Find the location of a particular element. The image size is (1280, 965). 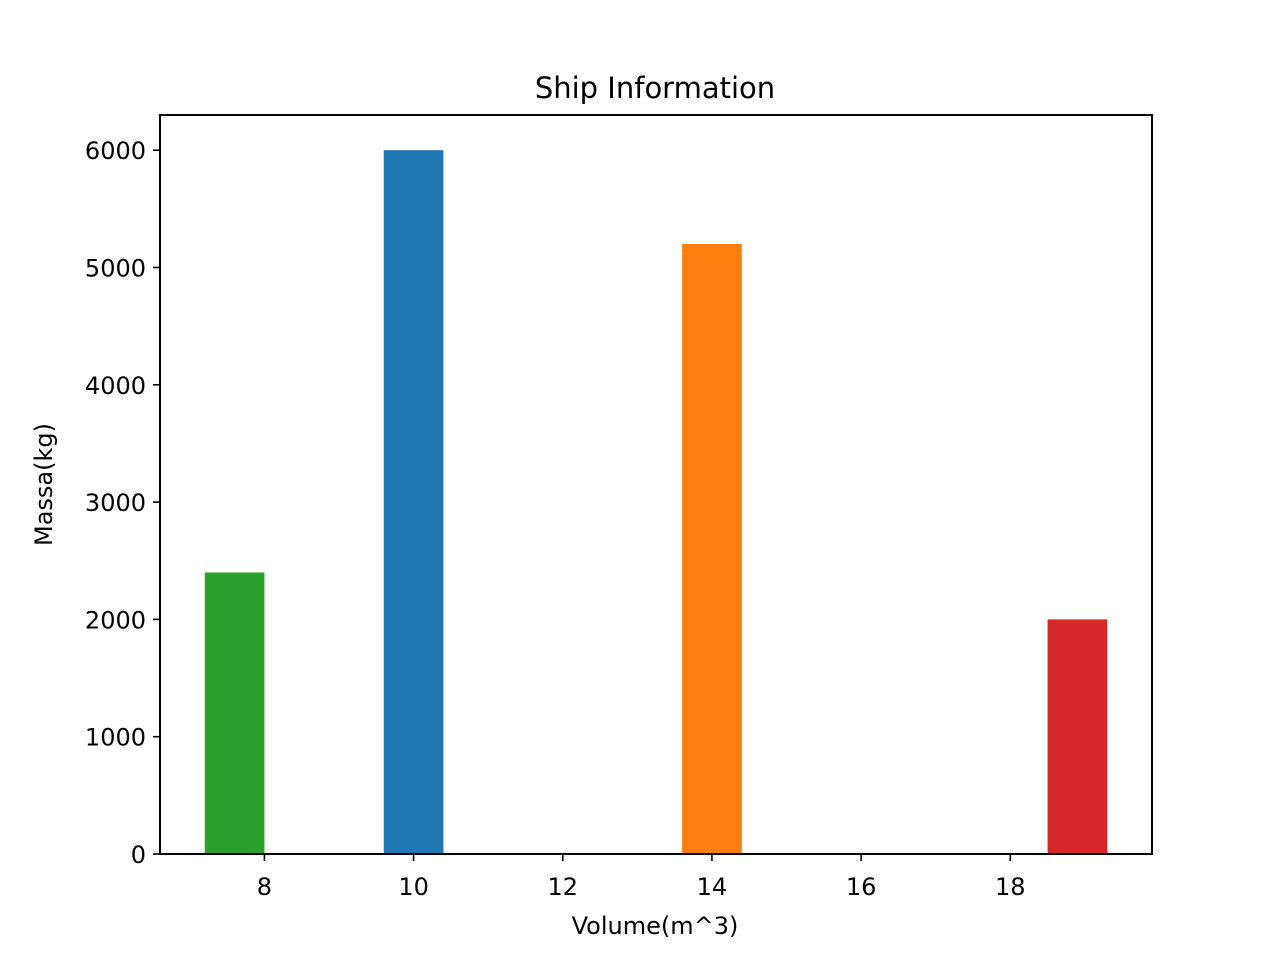

x-tick-label-3: 14 is located at coordinates (712, 887).